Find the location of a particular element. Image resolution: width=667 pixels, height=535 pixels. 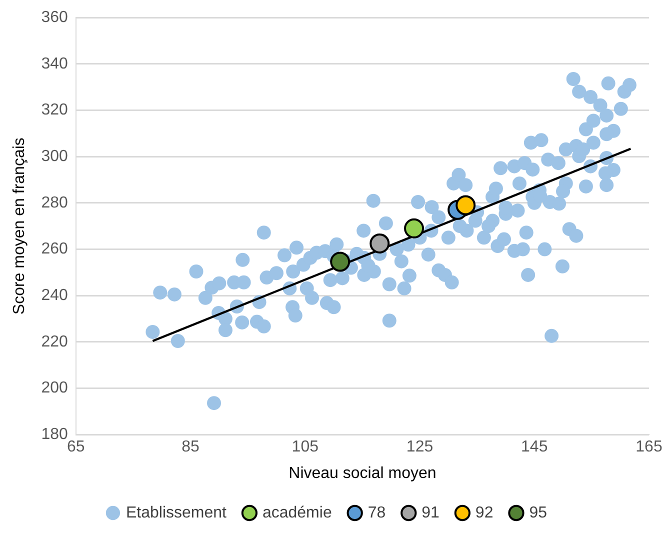

legend-label: 78 is located at coordinates (377, 513).